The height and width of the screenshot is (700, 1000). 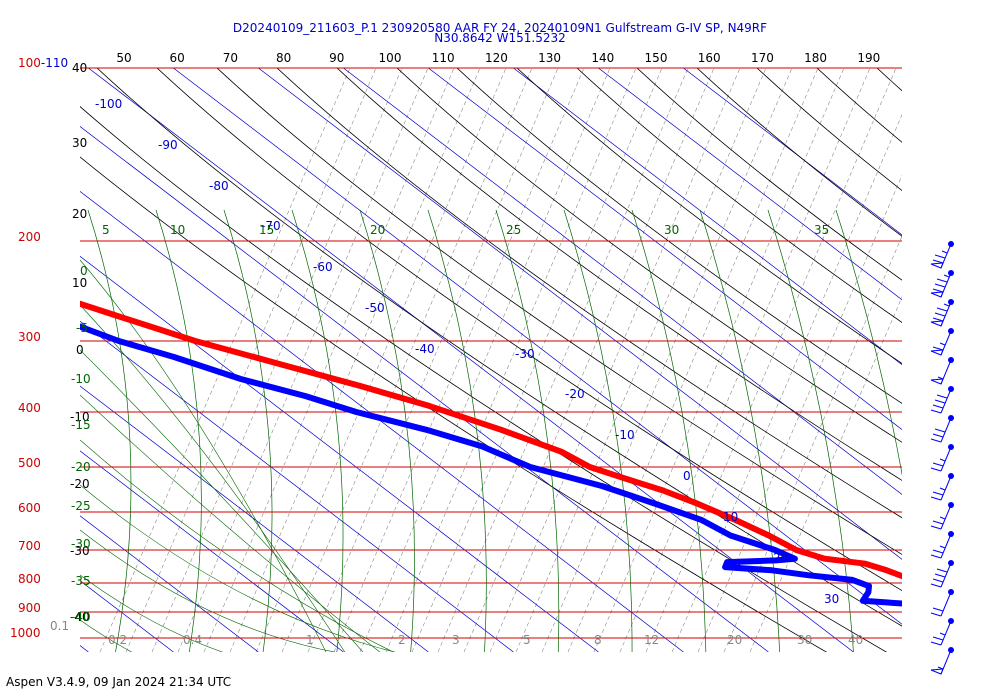 What do you see at coordinates (79, 283) in the screenshot?
I see `left-axis-label: 10` at bounding box center [79, 283].